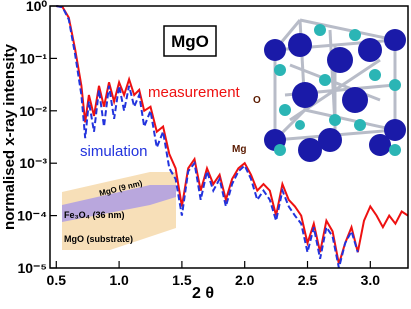 Image resolution: width=411 pixels, height=309 pixels. I want to click on y-tick-label: 10⁰, so click(37, 7).